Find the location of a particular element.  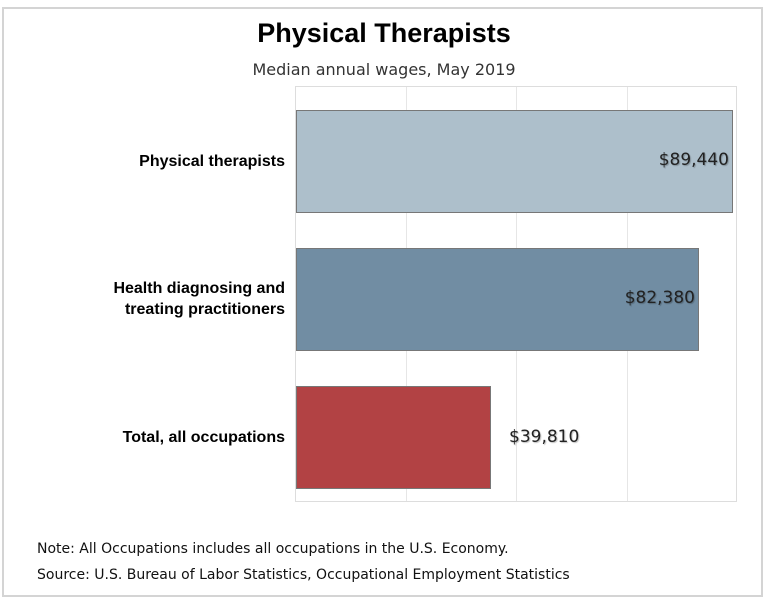

bar-health-practitioners is located at coordinates (497, 299).